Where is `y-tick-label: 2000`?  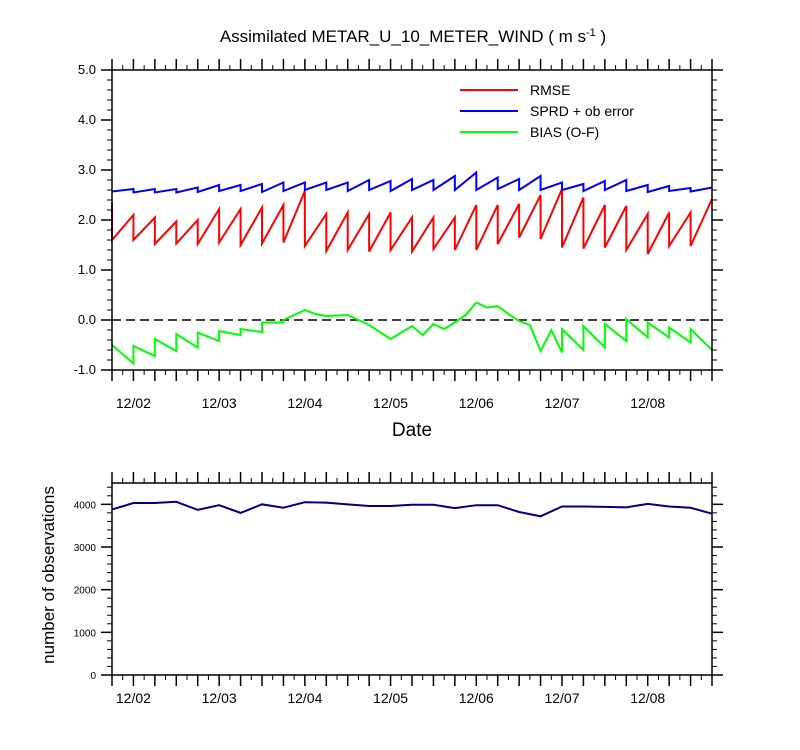
y-tick-label: 2000 is located at coordinates (85, 591).